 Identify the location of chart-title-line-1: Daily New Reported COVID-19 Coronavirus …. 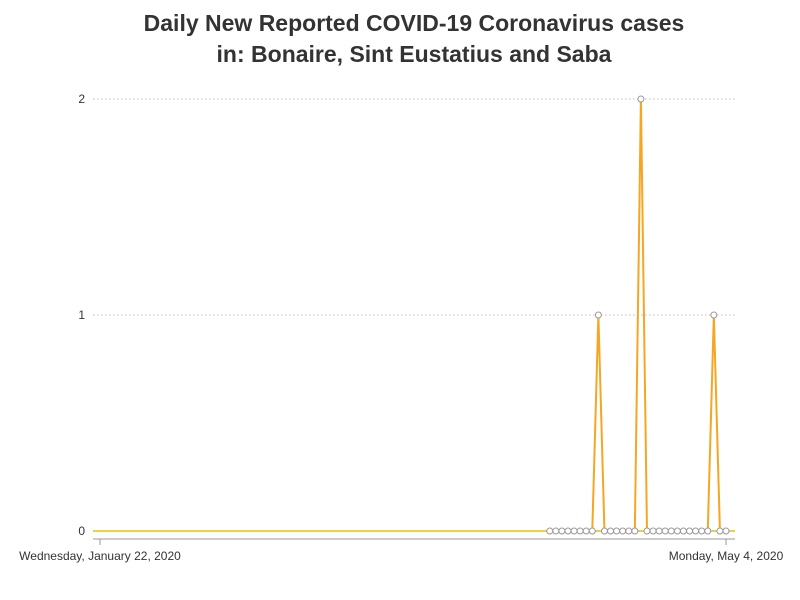
(414, 23).